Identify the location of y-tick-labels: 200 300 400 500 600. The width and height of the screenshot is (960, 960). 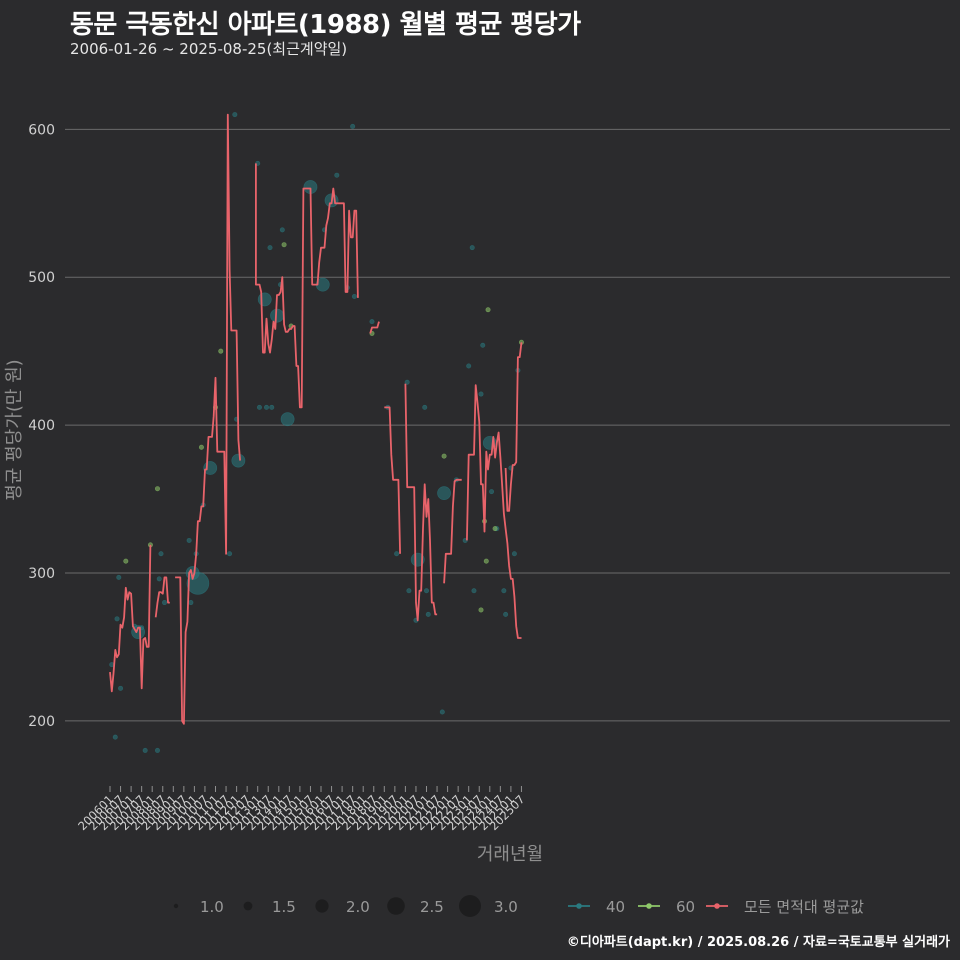
(41, 425).